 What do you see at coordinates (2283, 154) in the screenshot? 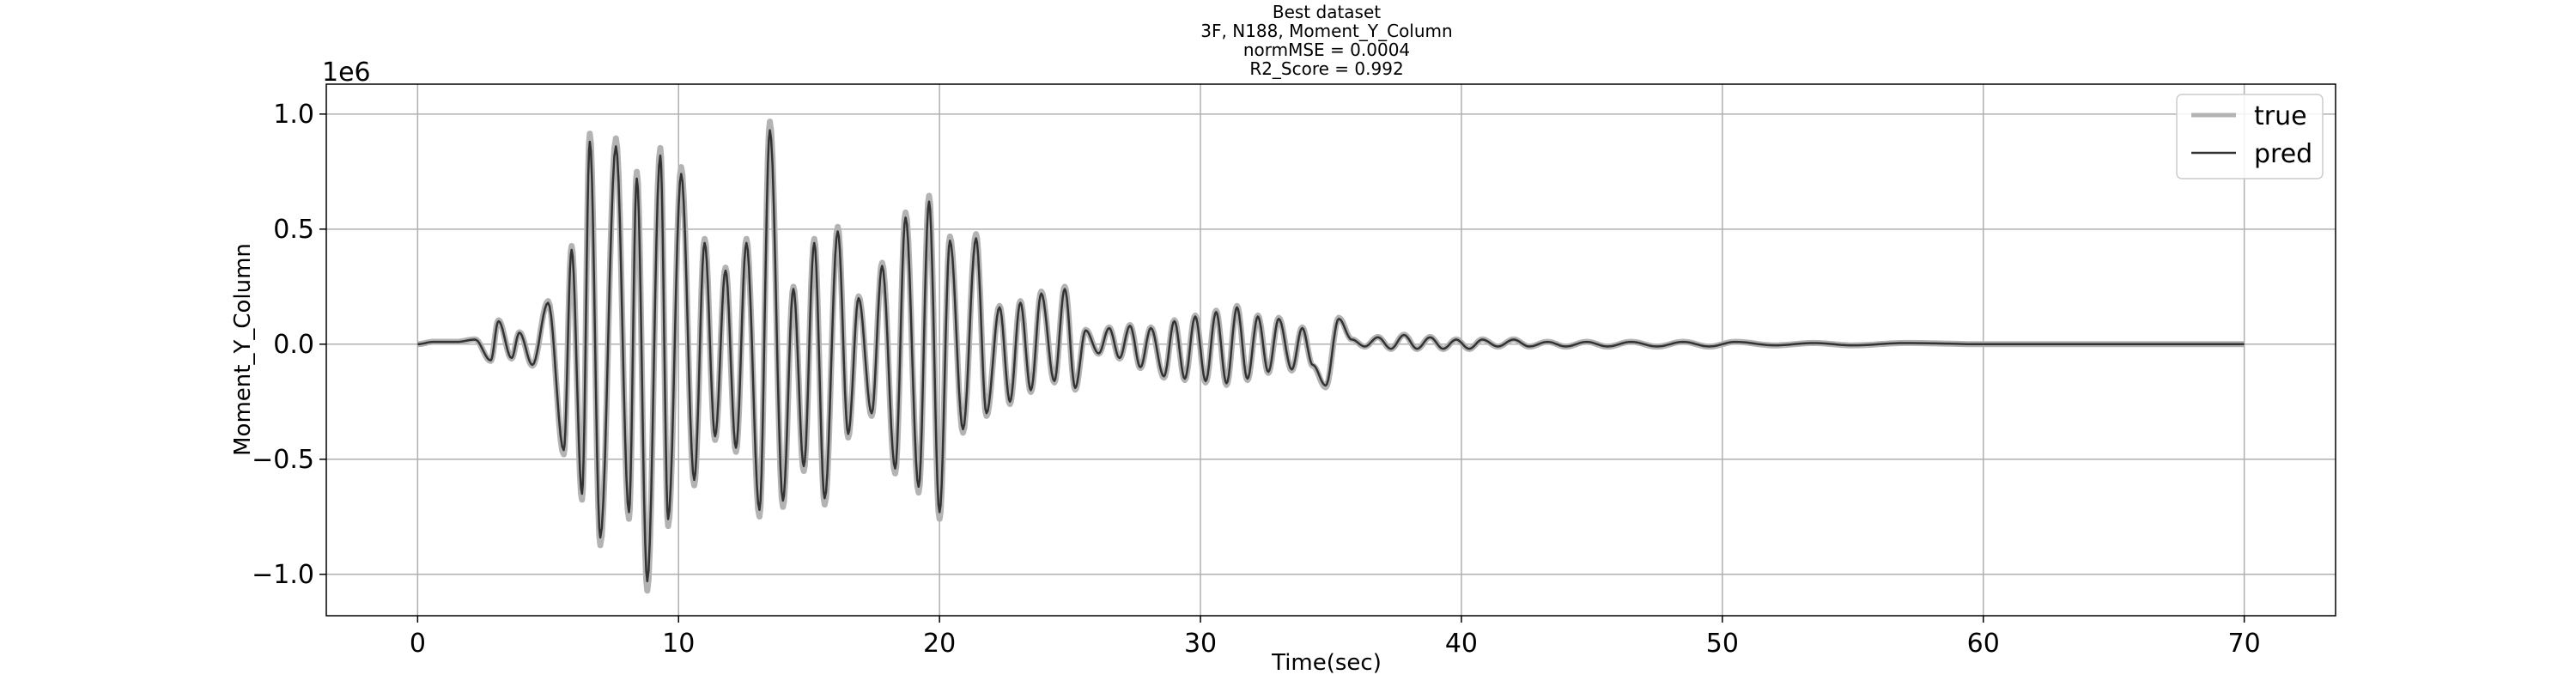
I see `legend-label-pred: pred` at bounding box center [2283, 154].